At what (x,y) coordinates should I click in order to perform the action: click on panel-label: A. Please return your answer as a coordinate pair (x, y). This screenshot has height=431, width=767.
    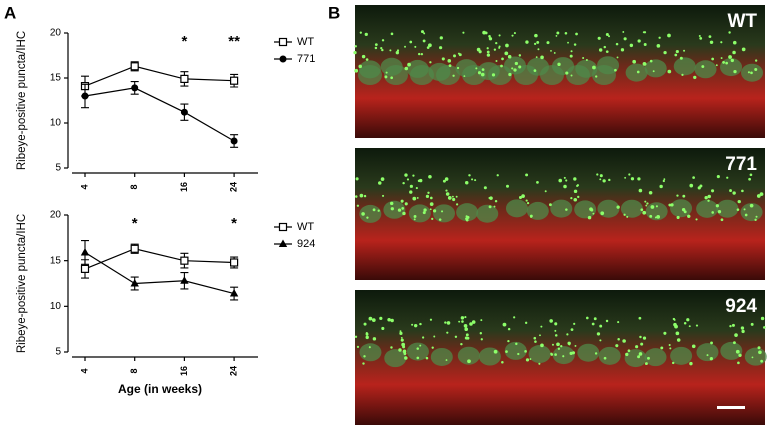
    Looking at the image, I should click on (10, 12).